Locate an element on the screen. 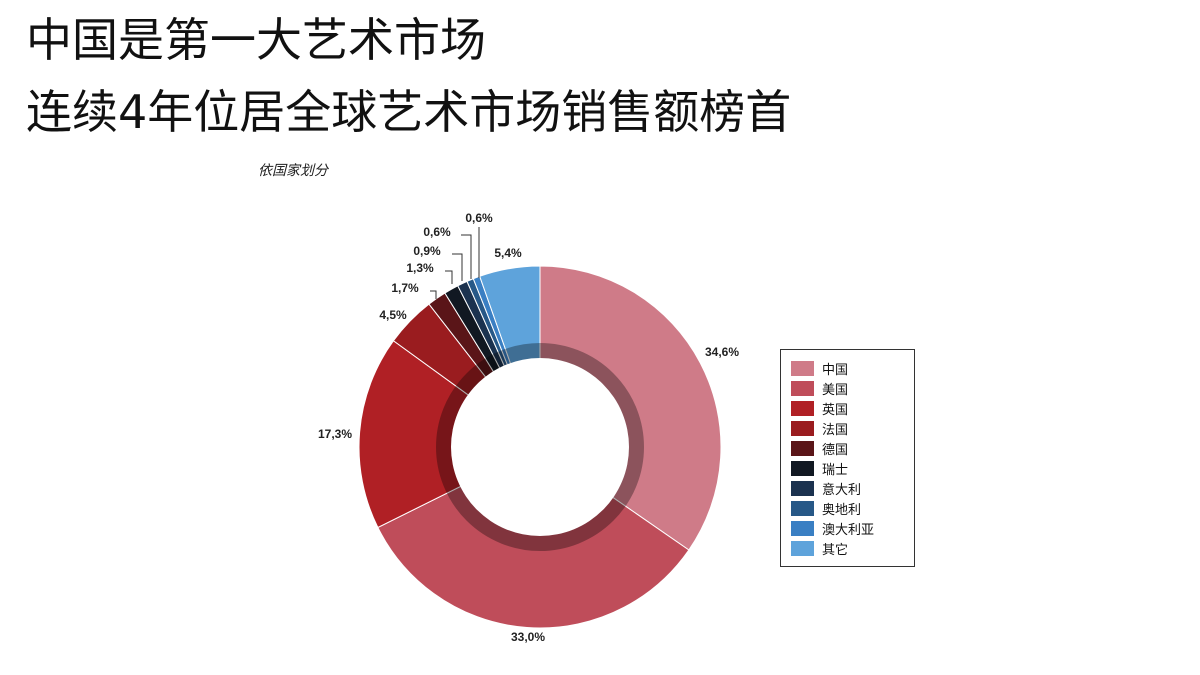 The image size is (1200, 675). legend-item: 中国 is located at coordinates (852, 368).